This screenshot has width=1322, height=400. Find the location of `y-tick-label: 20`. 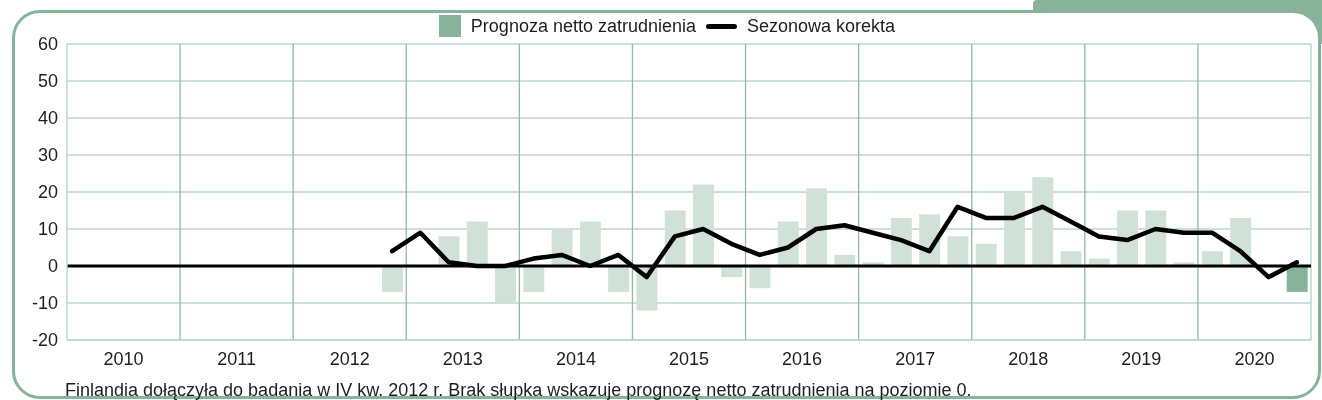

y-tick-label: 20 is located at coordinates (47, 192).